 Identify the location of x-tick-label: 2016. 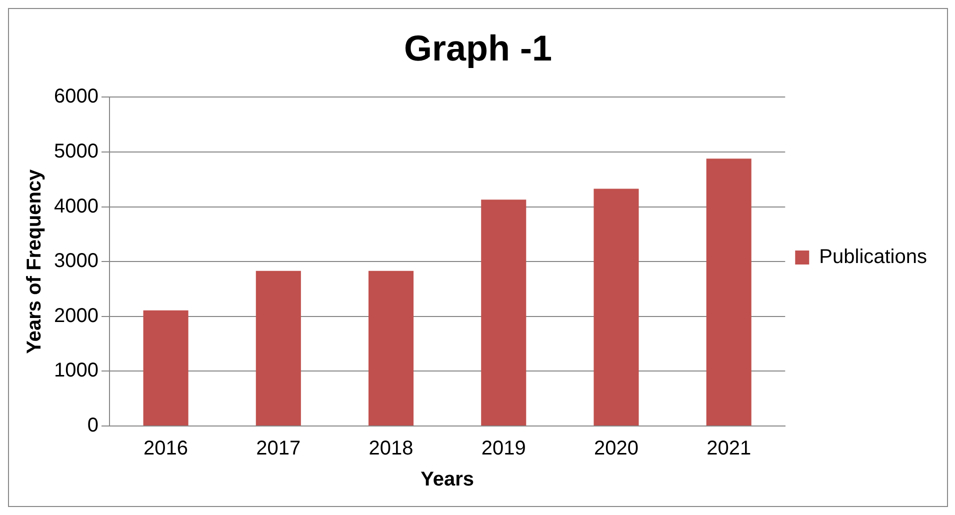
(166, 449).